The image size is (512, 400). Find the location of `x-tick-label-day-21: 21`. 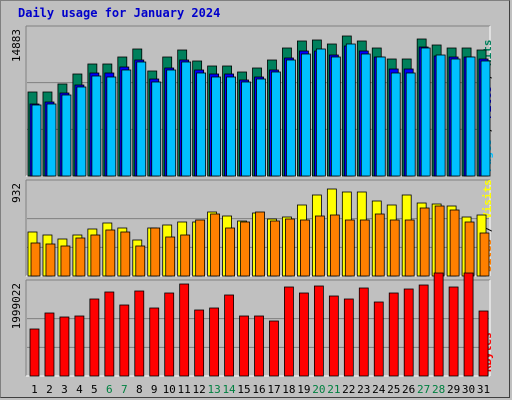

x-tick-label-day-21: 21 is located at coordinates (333, 389).